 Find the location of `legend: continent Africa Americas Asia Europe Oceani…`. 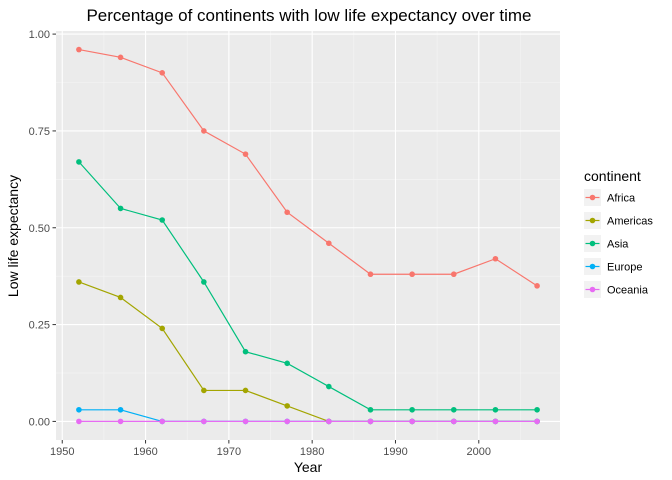

legend: continent Africa Americas Asia Europe Oceani… is located at coordinates (618, 233).